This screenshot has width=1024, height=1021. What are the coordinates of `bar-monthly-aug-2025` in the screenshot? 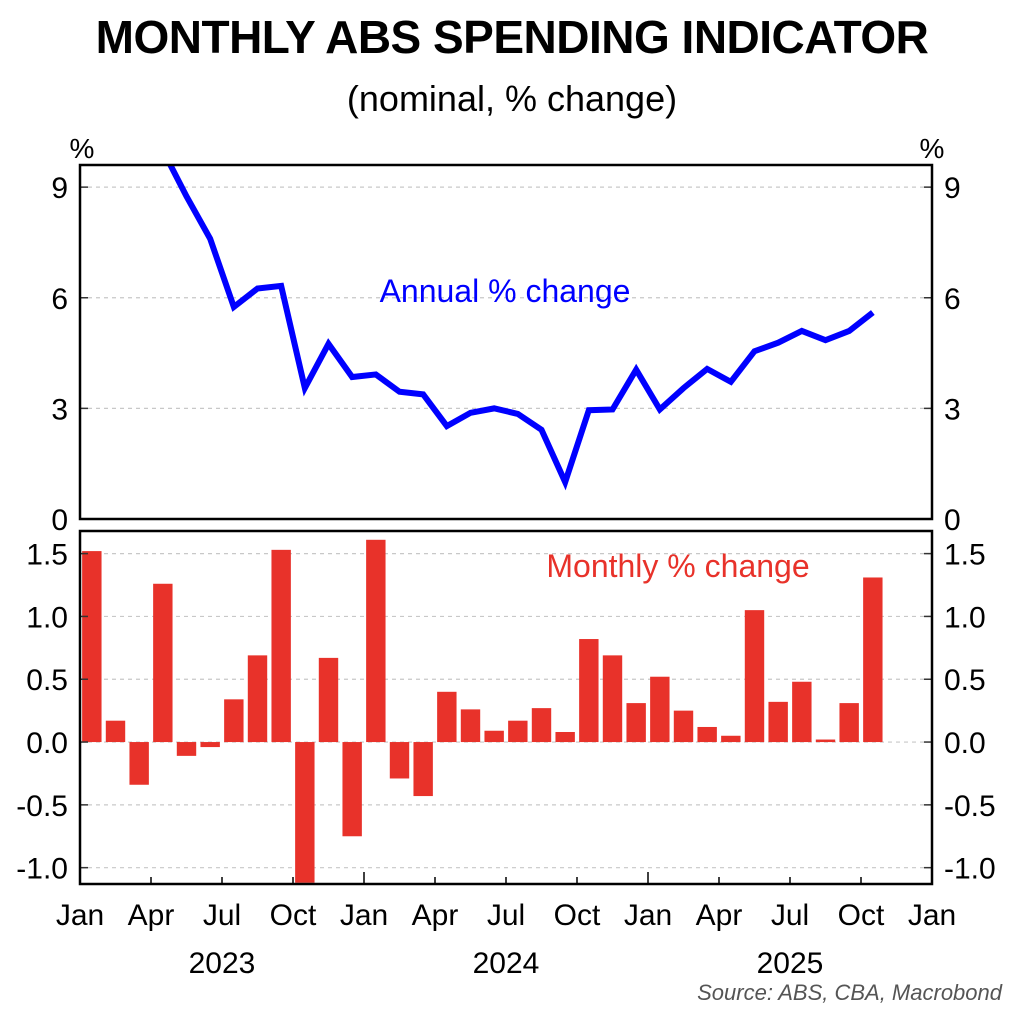 It's located at (825, 741).